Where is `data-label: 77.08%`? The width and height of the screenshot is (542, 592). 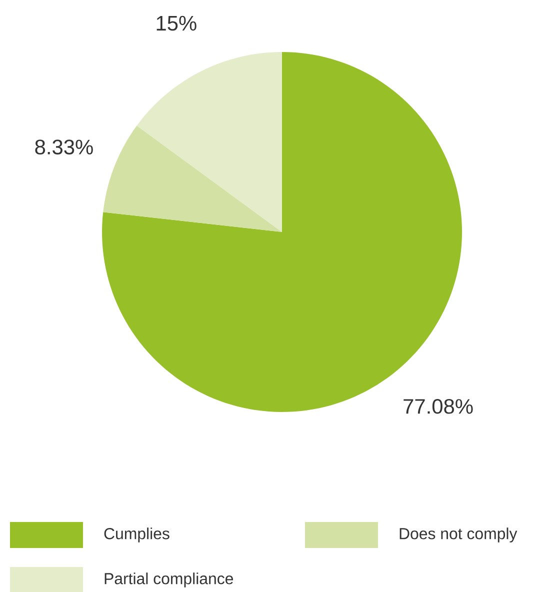
data-label: 77.08% is located at coordinates (438, 406).